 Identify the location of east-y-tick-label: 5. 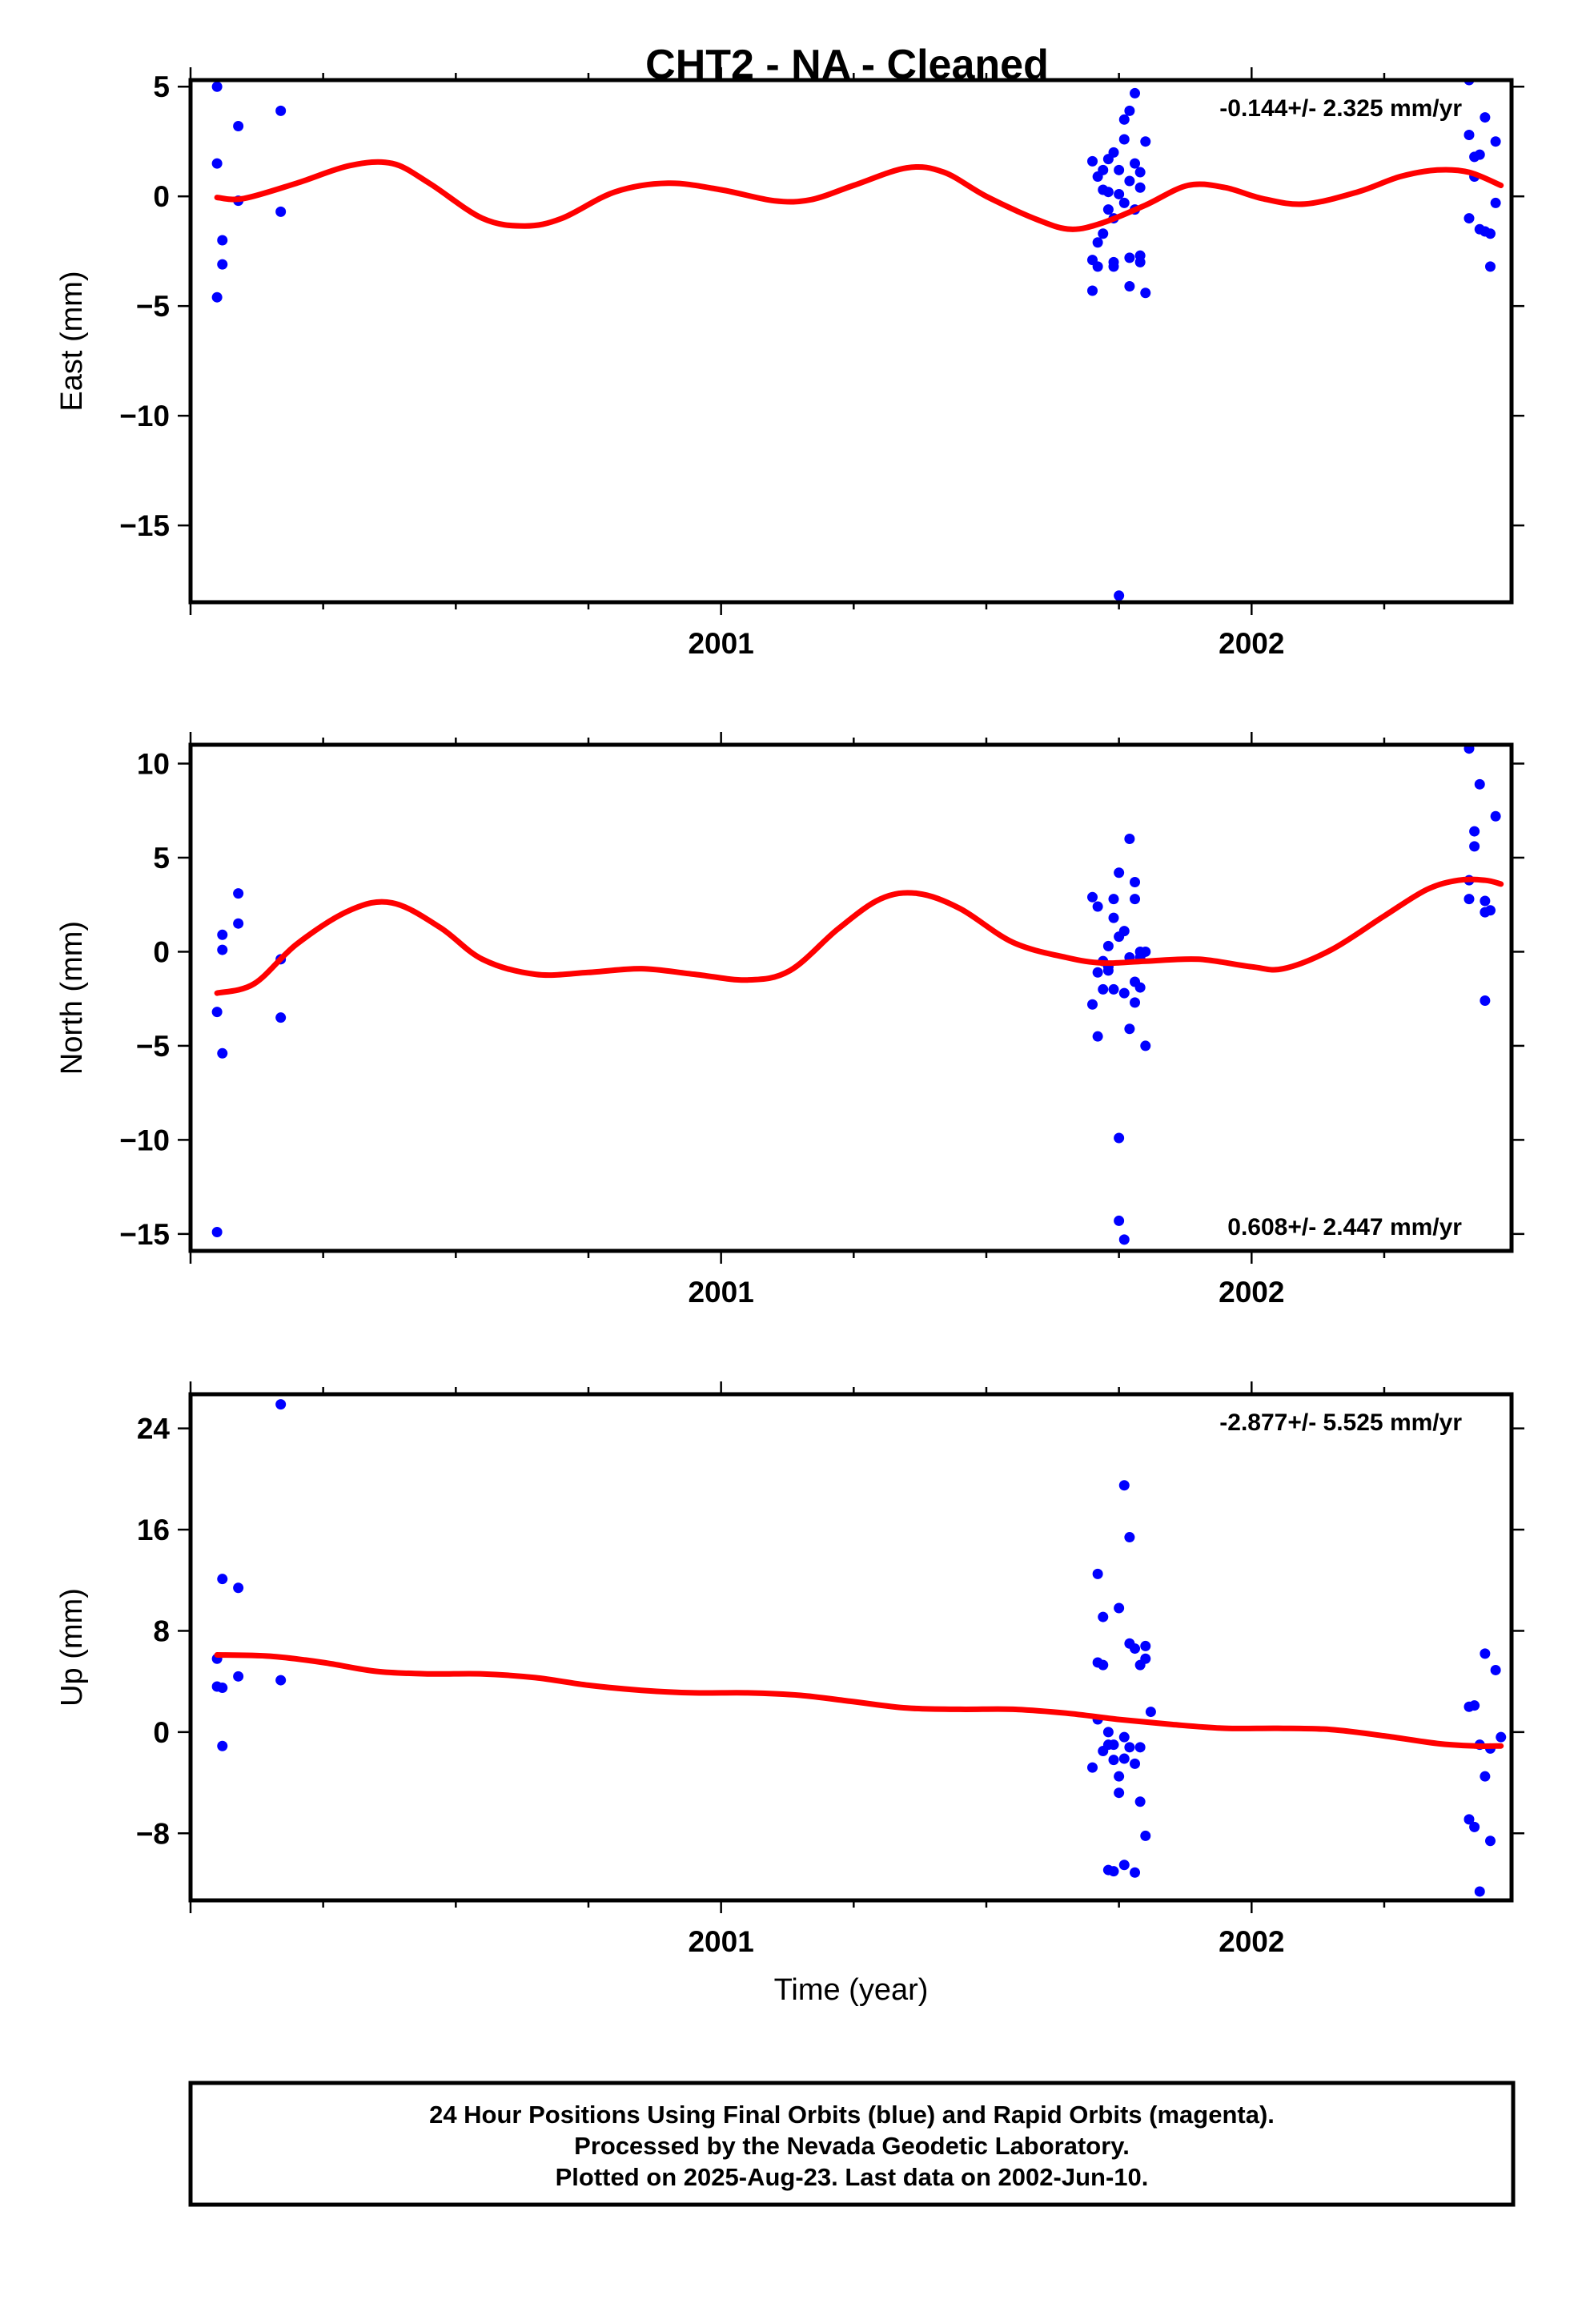
(161, 86).